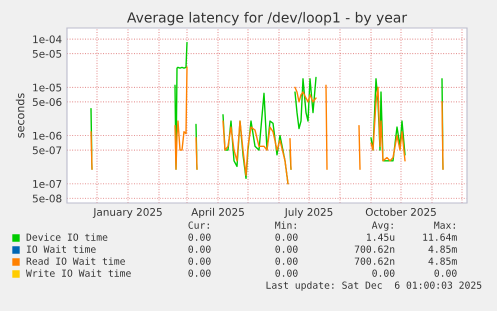  I want to click on x-tick-label: October 2025, so click(401, 212).